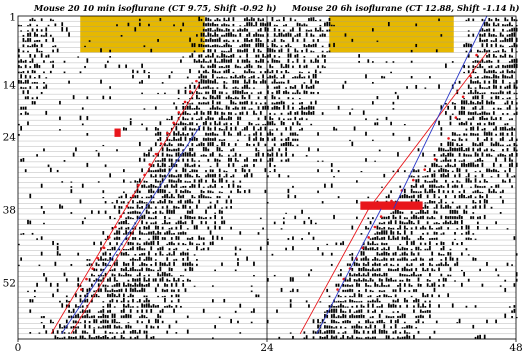 Image resolution: width=527 pixels, height=356 pixels. I want to click on hour-tick-label: 0, so click(18, 348).